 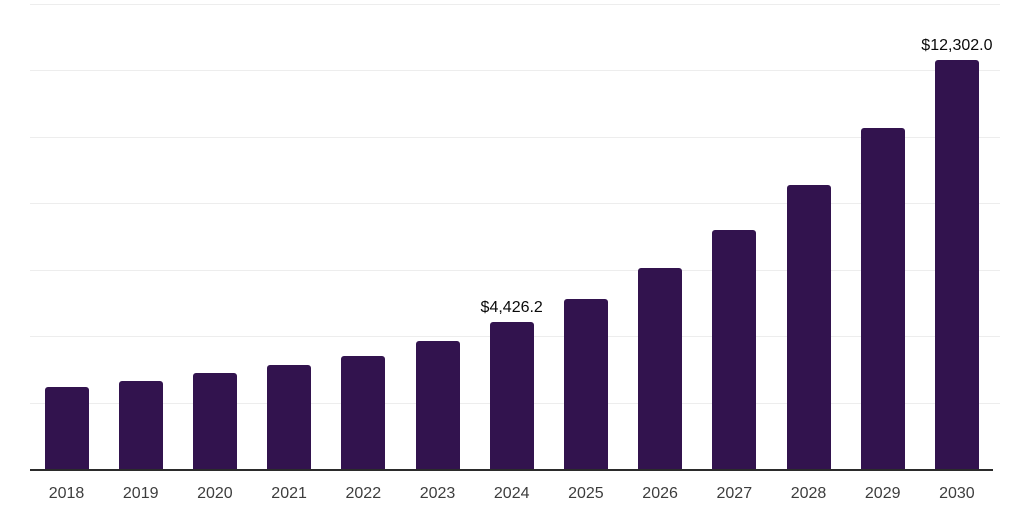 What do you see at coordinates (363, 493) in the screenshot?
I see `x-tick-2022: 2022` at bounding box center [363, 493].